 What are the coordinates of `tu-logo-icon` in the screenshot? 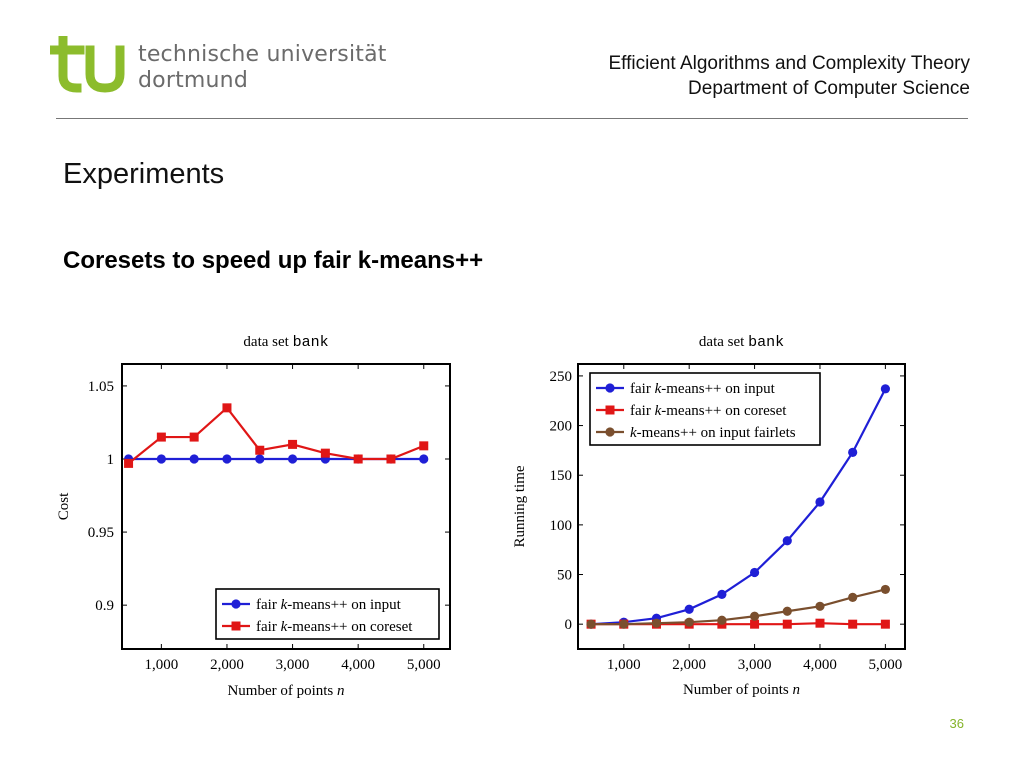 It's located at (87, 64).